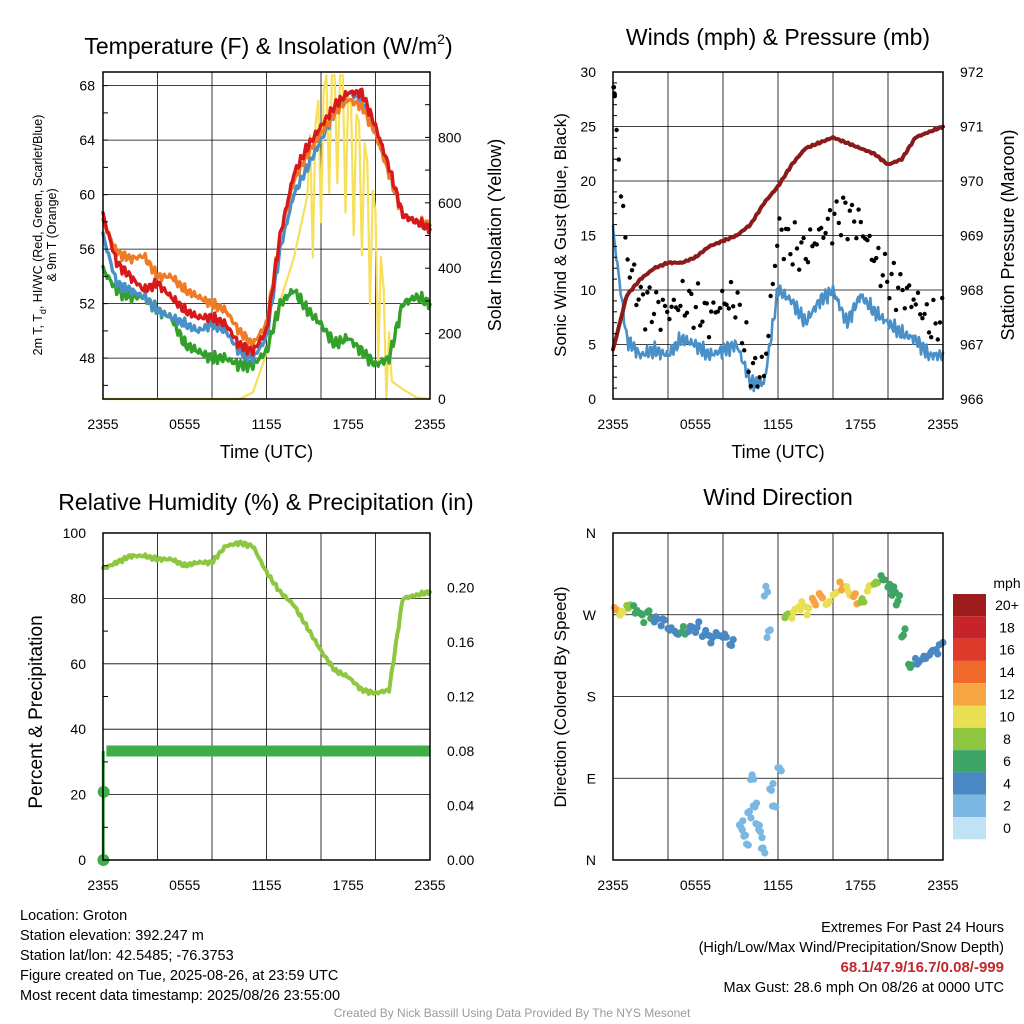  Describe the element at coordinates (592, 345) in the screenshot. I see `winds-y-tick-label: 5` at that location.